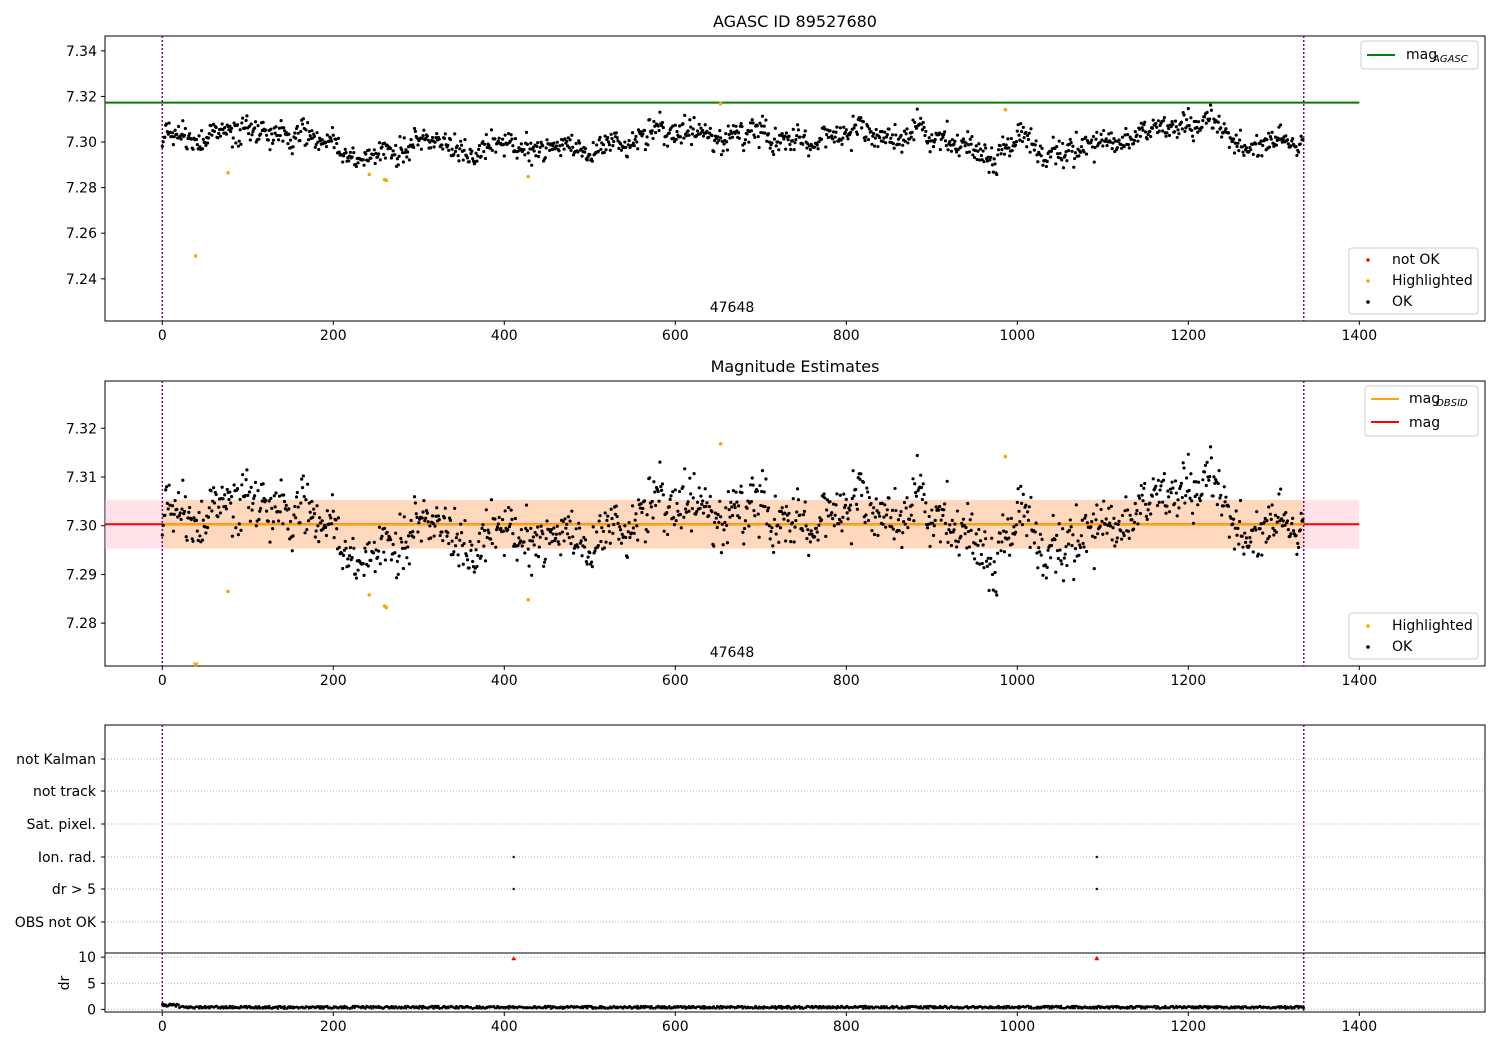 This screenshot has width=1500, height=1050. I want to click on magnitude-xtick-label: 1400, so click(1359, 681).